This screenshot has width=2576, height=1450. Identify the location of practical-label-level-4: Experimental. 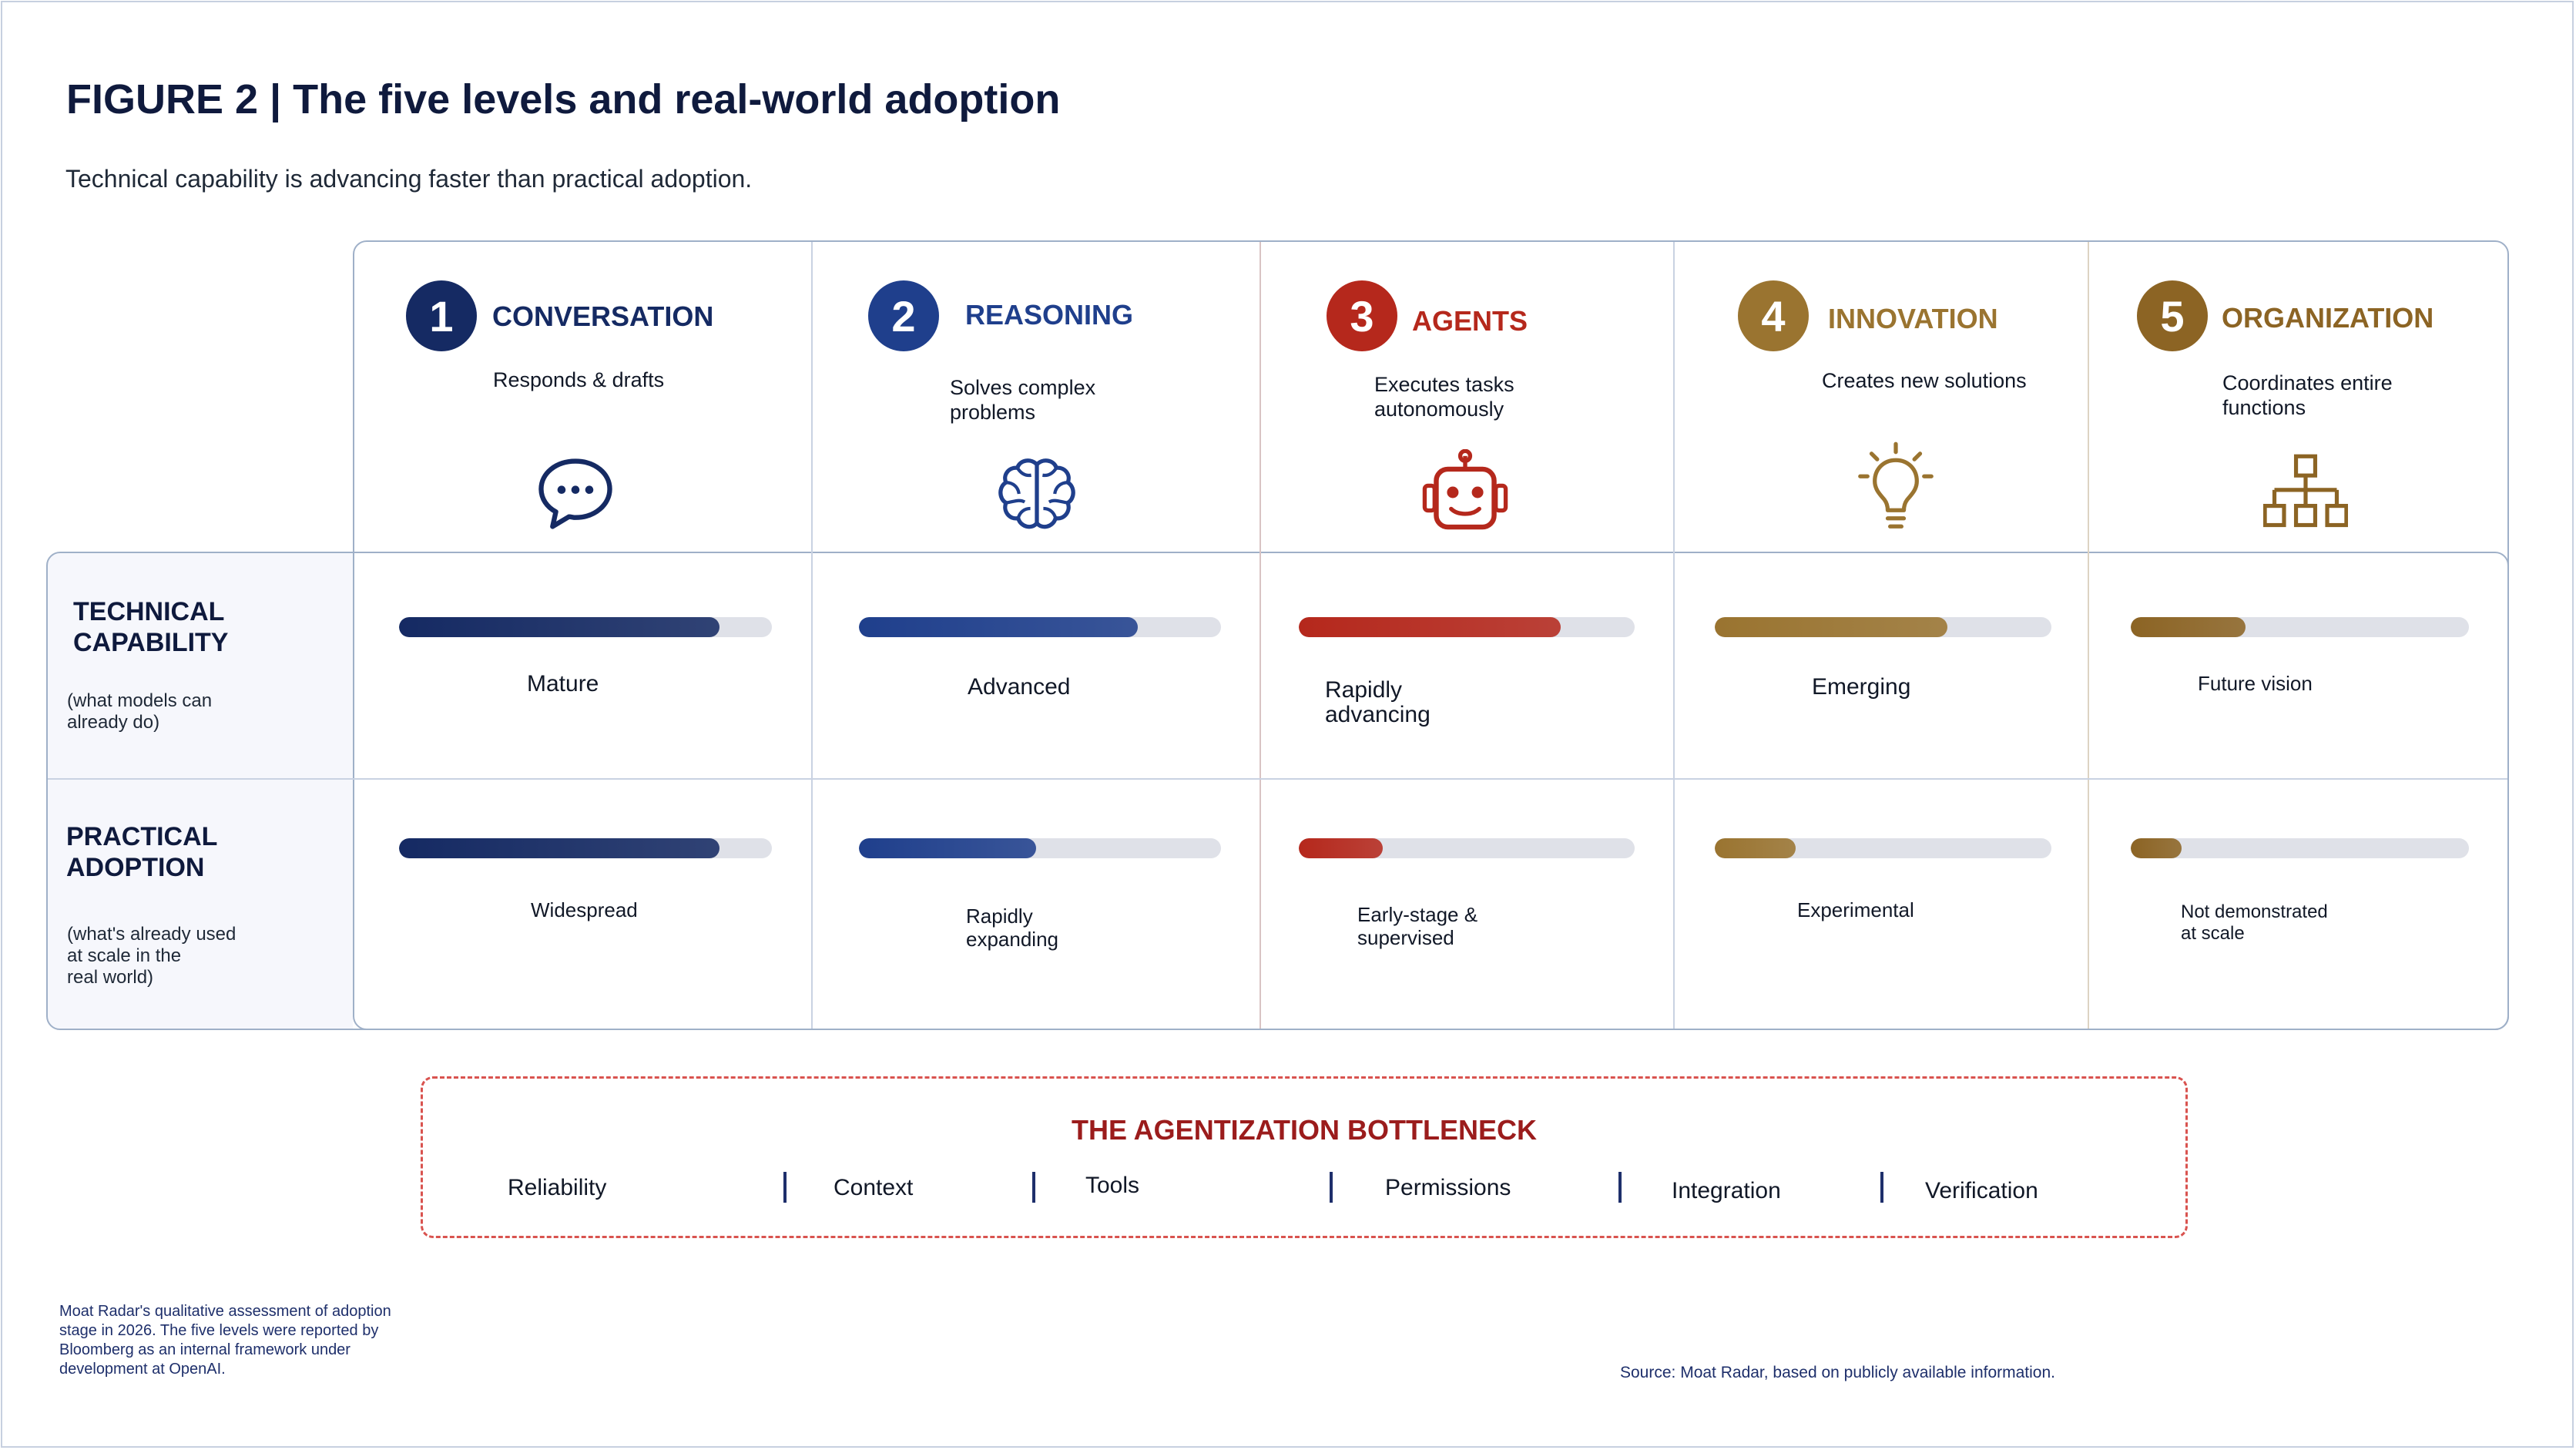
(1855, 909).